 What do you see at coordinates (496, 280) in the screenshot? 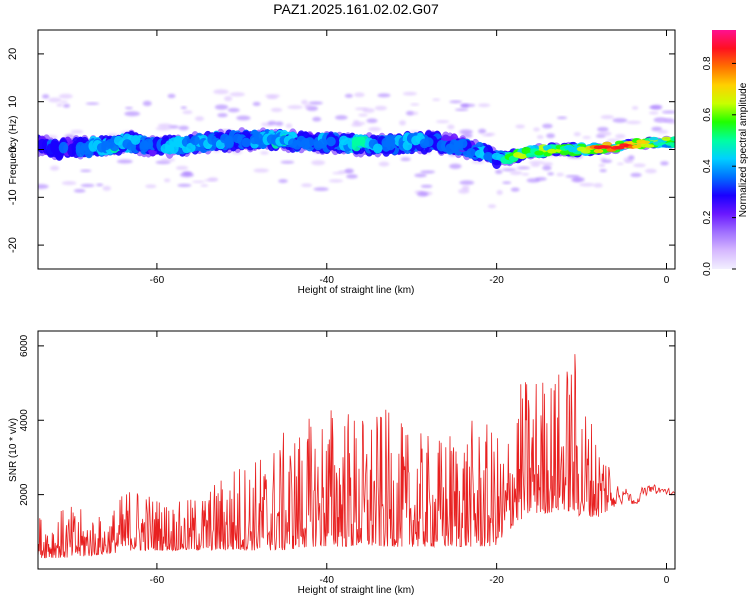
I see `x-tick-label: -20` at bounding box center [496, 280].